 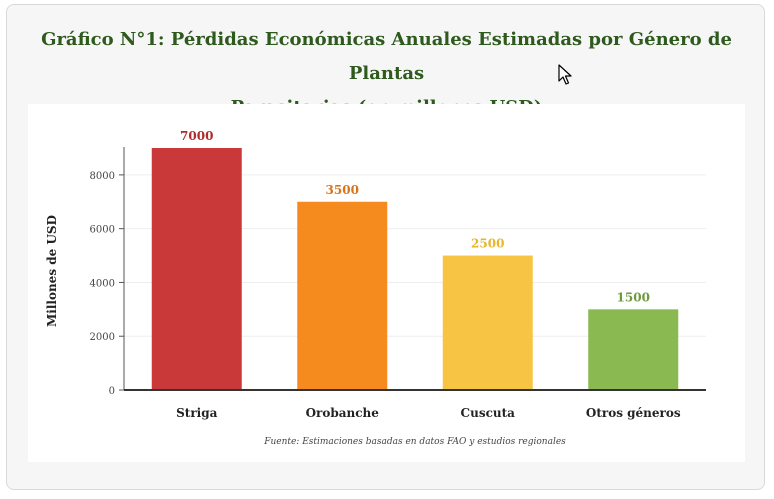 I want to click on y-tick-label: 4000, so click(x=102, y=283).